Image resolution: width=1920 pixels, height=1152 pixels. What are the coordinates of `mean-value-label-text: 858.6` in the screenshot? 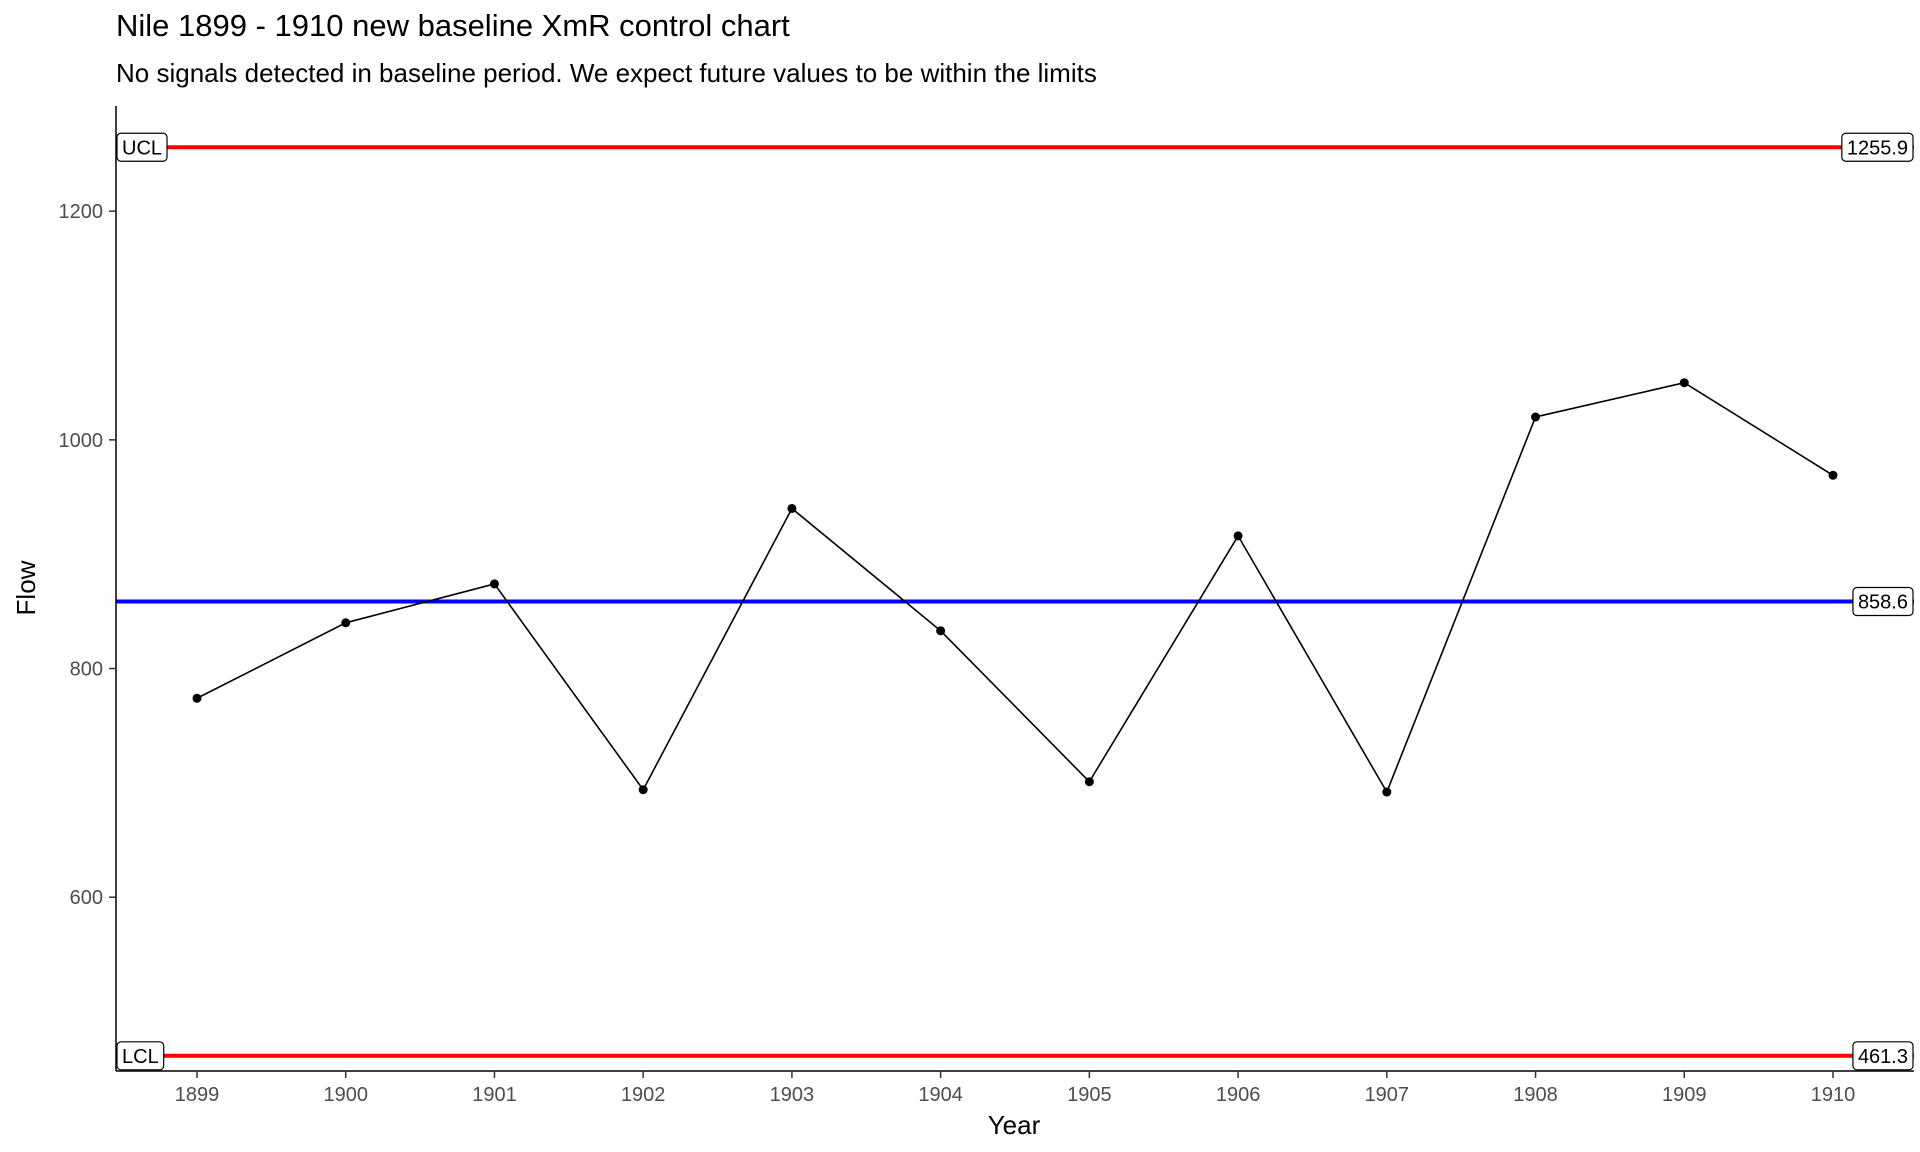 It's located at (1883, 603).